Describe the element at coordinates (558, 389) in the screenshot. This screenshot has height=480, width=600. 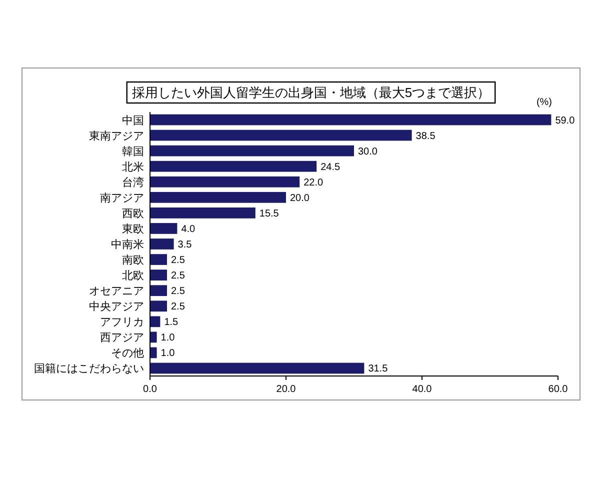
I see `x-tick-label: 60.0` at that location.